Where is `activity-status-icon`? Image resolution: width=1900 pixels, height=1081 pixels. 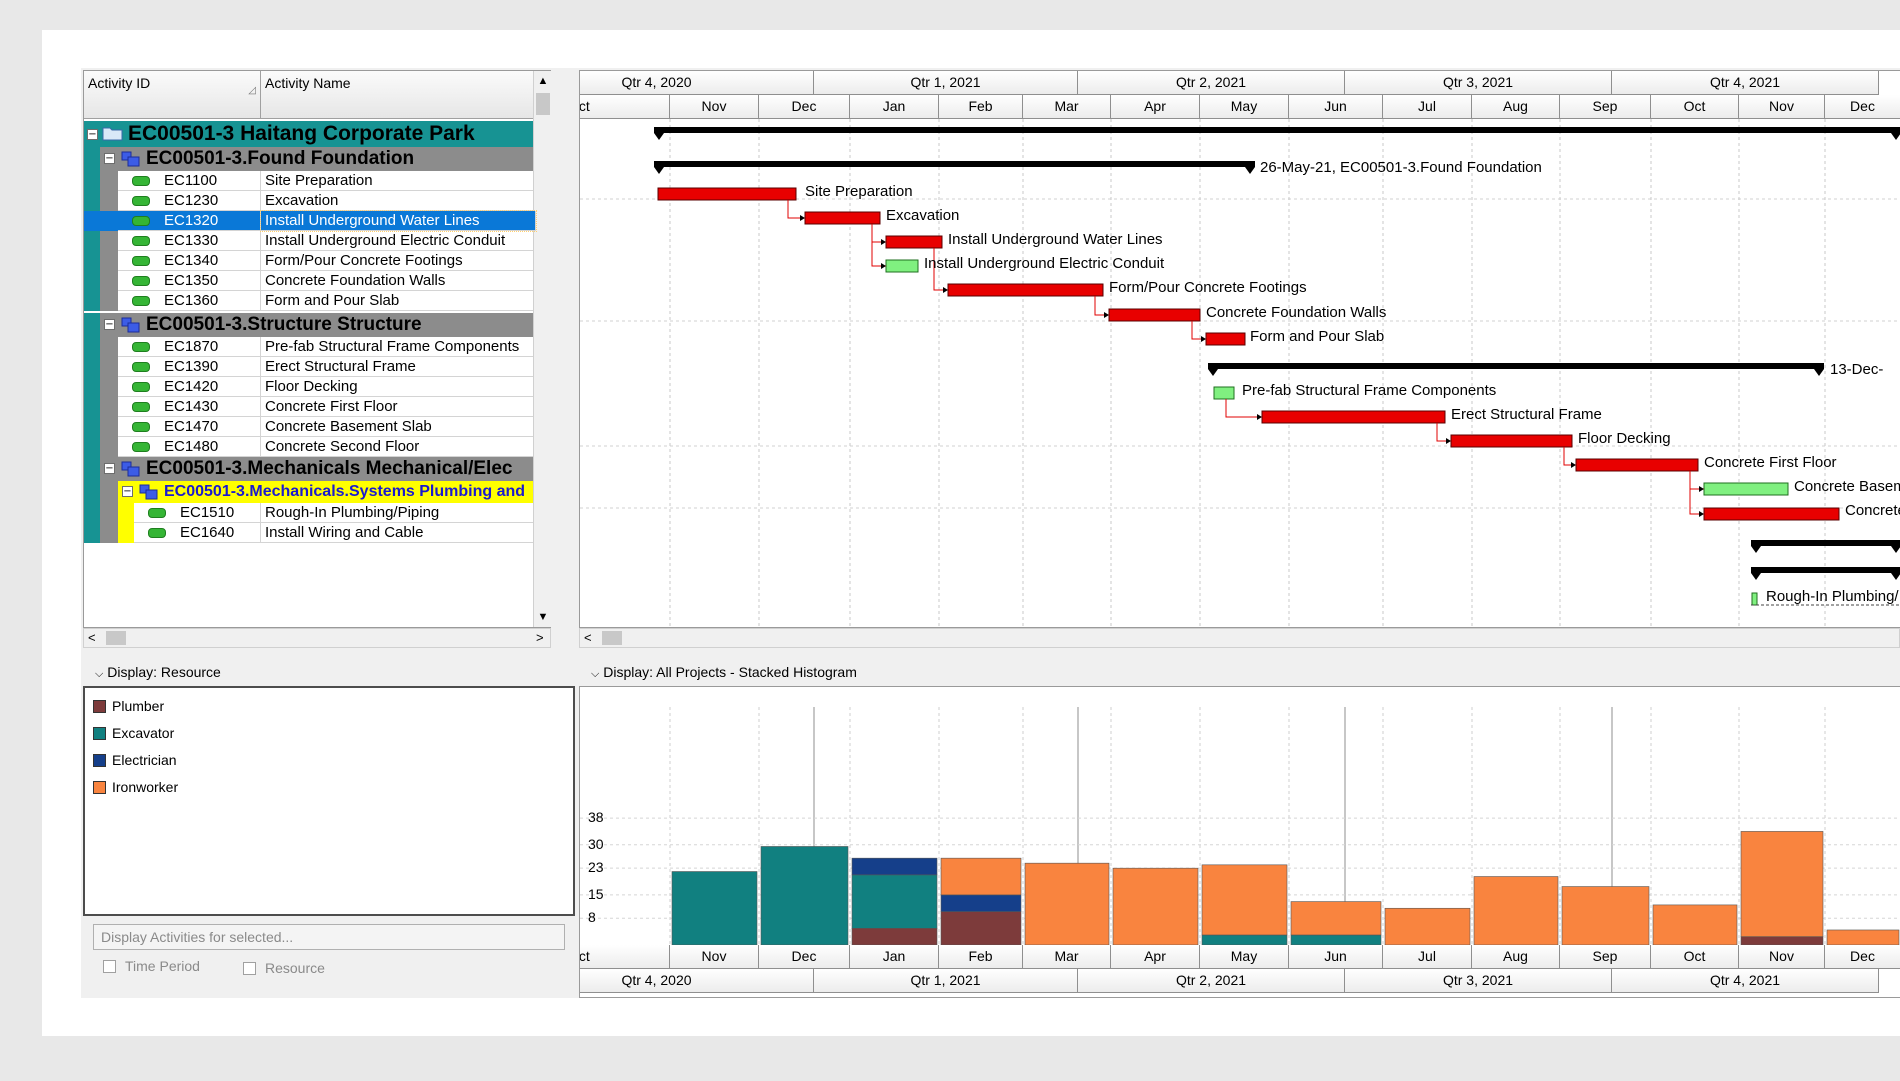
activity-status-icon is located at coordinates (141, 261).